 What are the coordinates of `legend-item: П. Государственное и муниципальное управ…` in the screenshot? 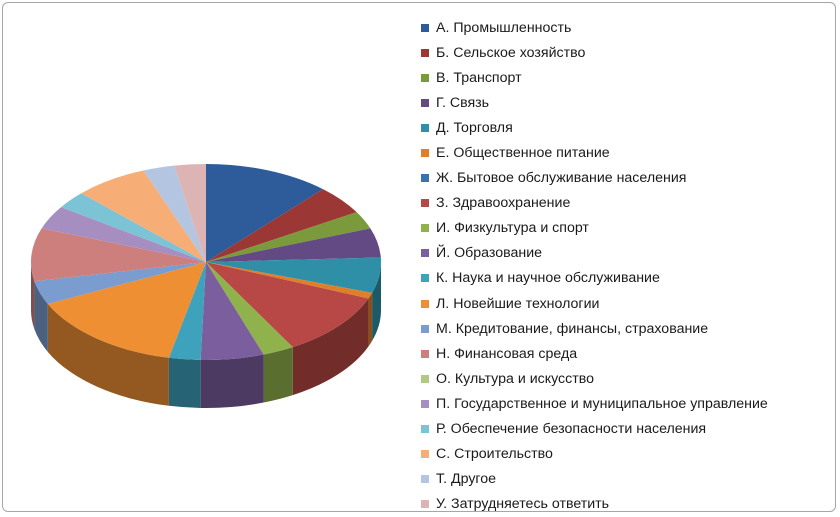 It's located at (594, 403).